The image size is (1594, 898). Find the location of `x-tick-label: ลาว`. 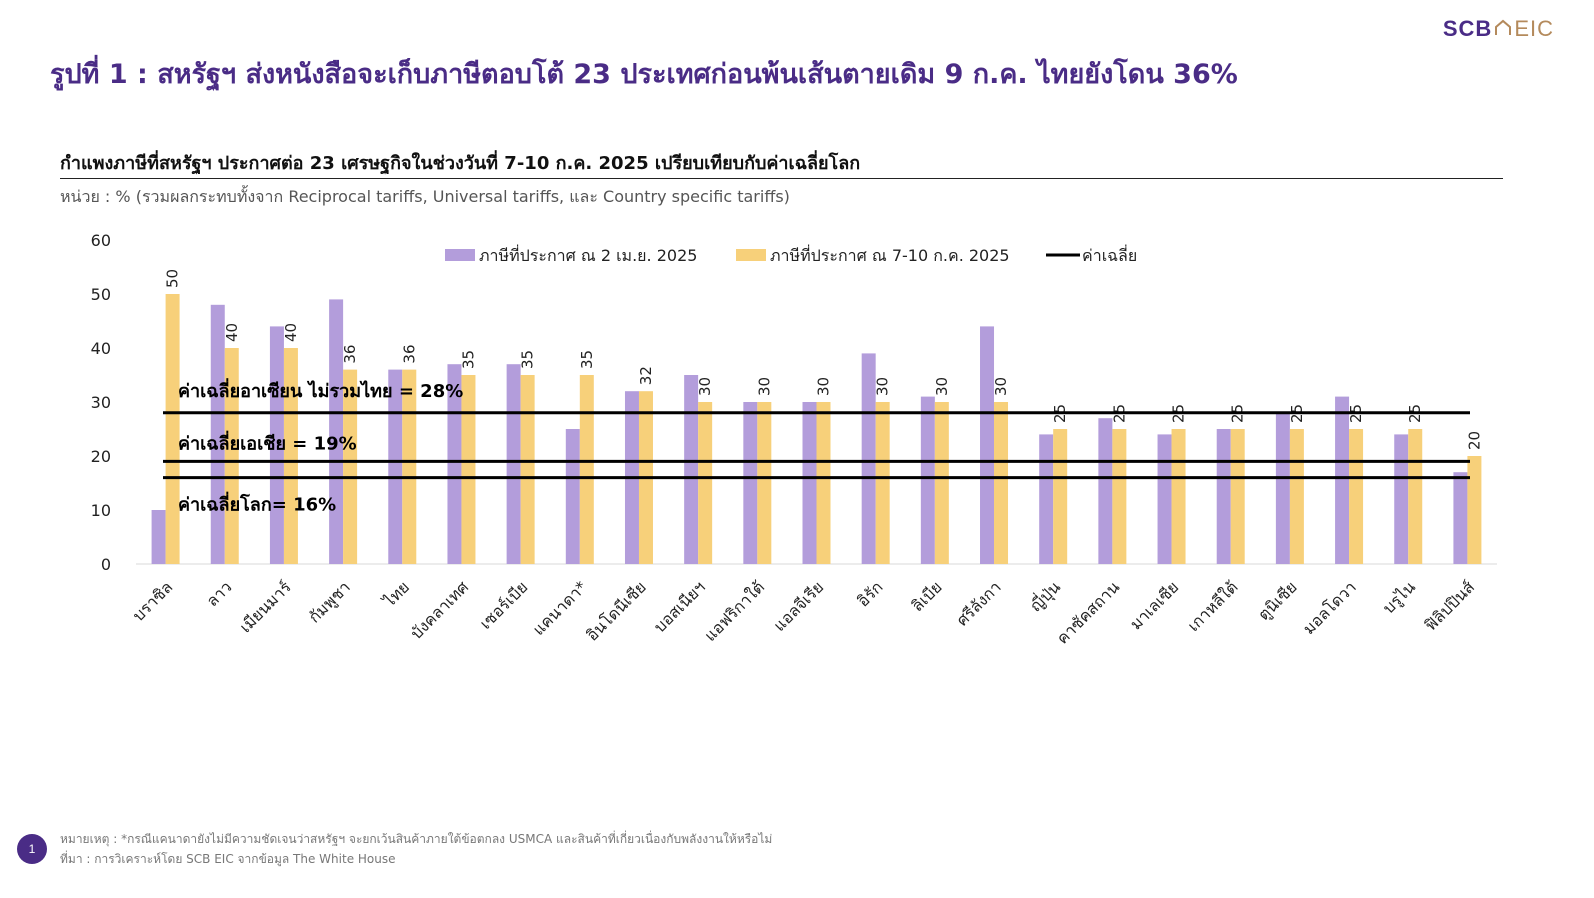

x-tick-label: ลาว is located at coordinates (219, 593).